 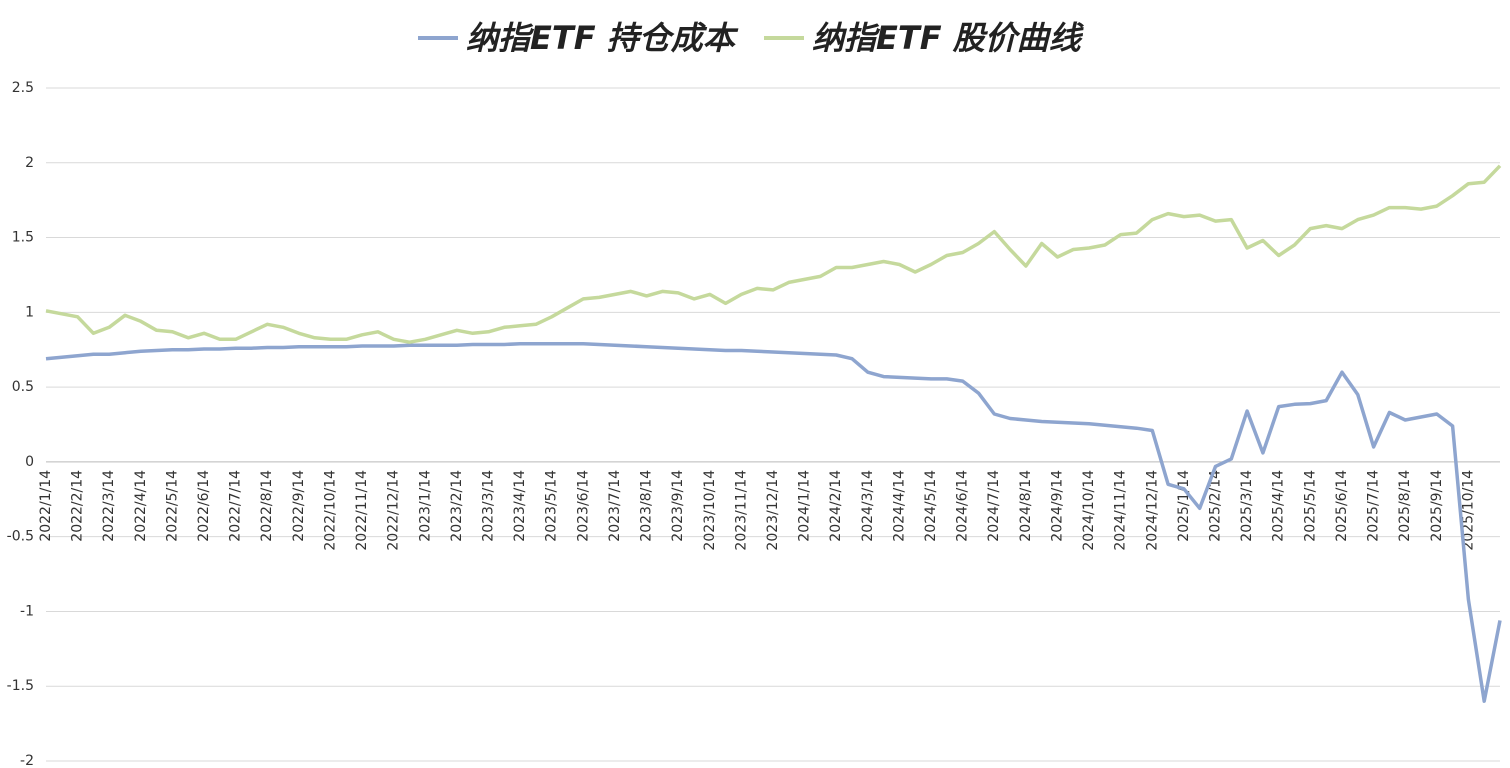 I want to click on x-tick-label: 2023/2/14, so click(x=457, y=506).